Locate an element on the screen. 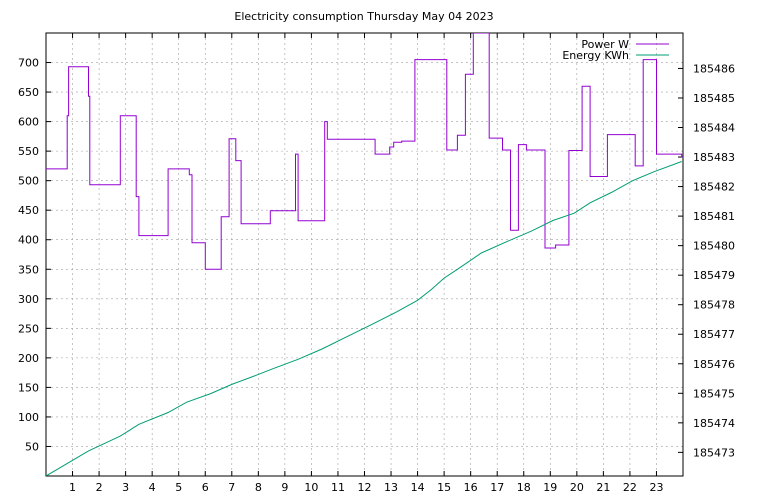  x-tick-label: 7 is located at coordinates (231, 487).